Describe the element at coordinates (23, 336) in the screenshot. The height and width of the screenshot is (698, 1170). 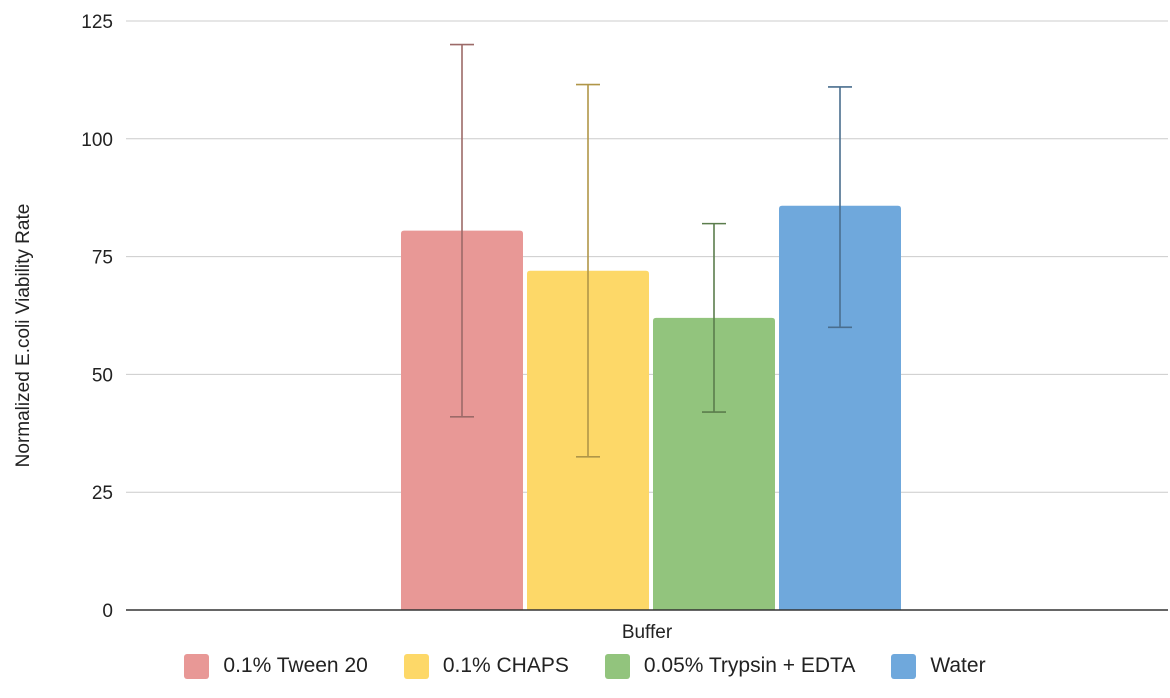
I see `y-axis-title: Normalized E.coli Viability Rate` at that location.